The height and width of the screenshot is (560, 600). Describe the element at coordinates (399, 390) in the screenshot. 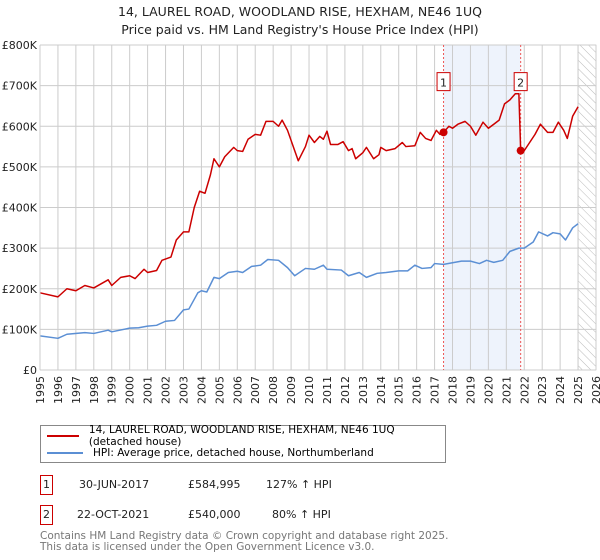

I see `x-tick-label: 2015` at that location.